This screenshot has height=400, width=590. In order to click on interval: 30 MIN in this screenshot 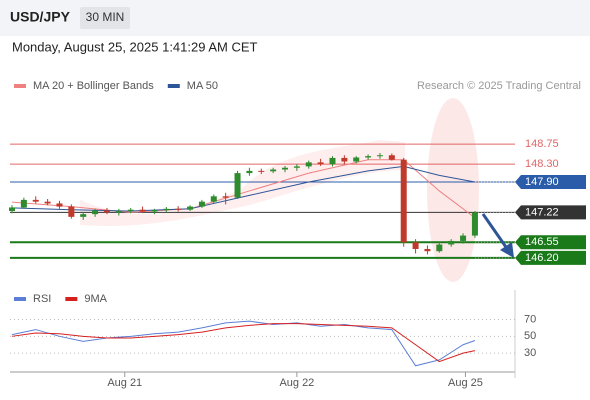, I will do `click(105, 17)`.